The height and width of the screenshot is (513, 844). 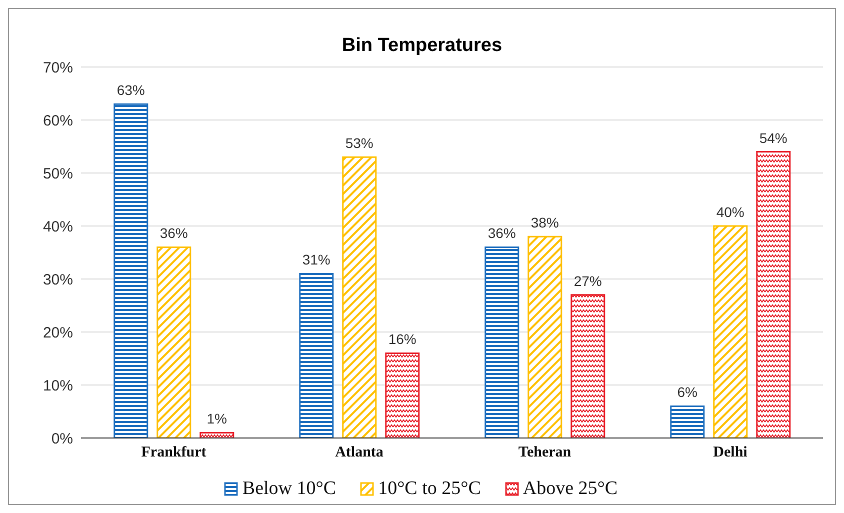 I want to click on data-label: 54%, so click(x=773, y=138).